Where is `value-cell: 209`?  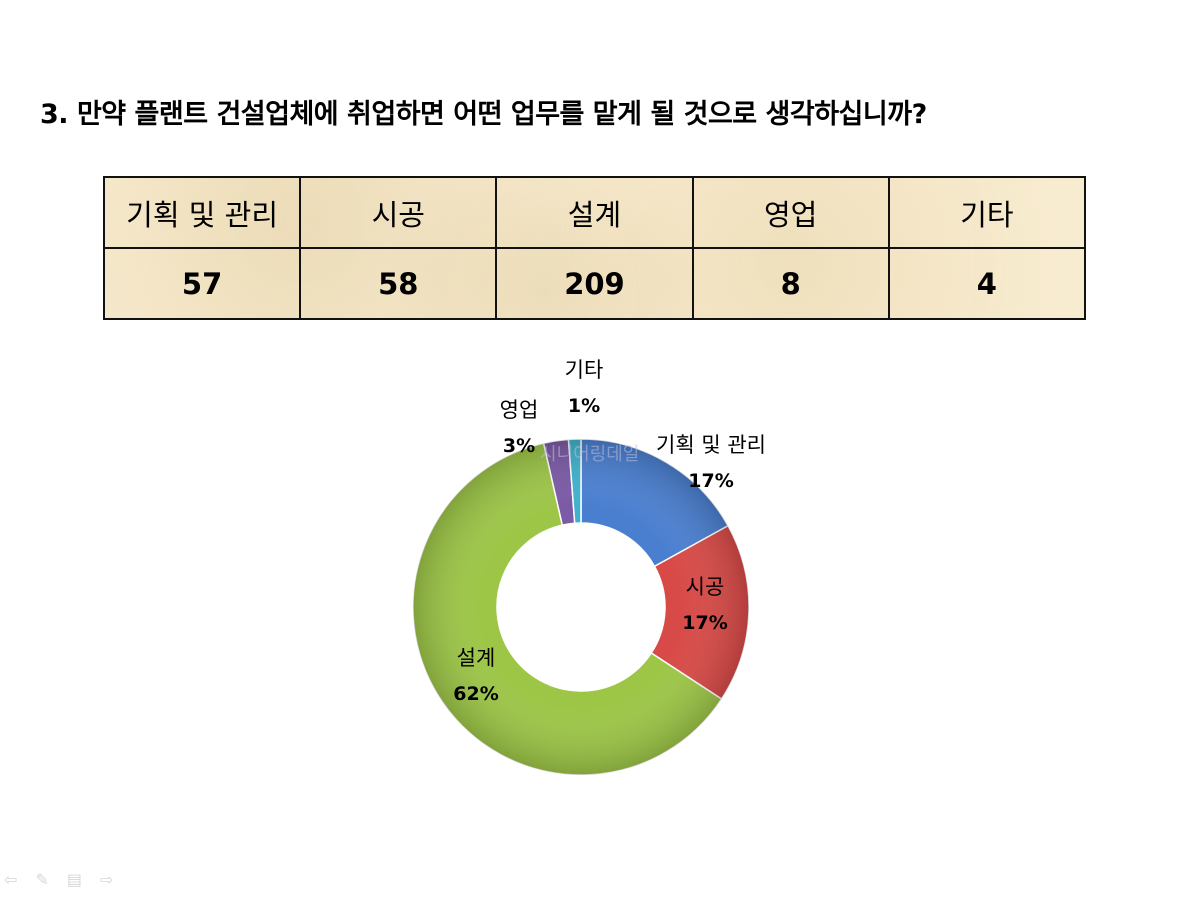 value-cell: 209 is located at coordinates (594, 283).